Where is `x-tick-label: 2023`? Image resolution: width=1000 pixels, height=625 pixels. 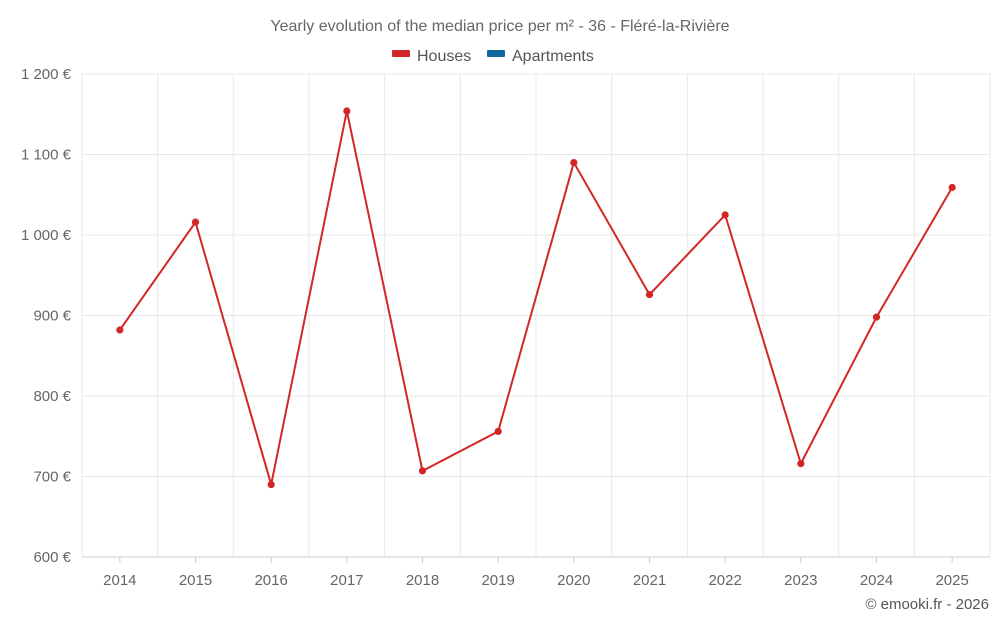
x-tick-label: 2023 is located at coordinates (800, 580).